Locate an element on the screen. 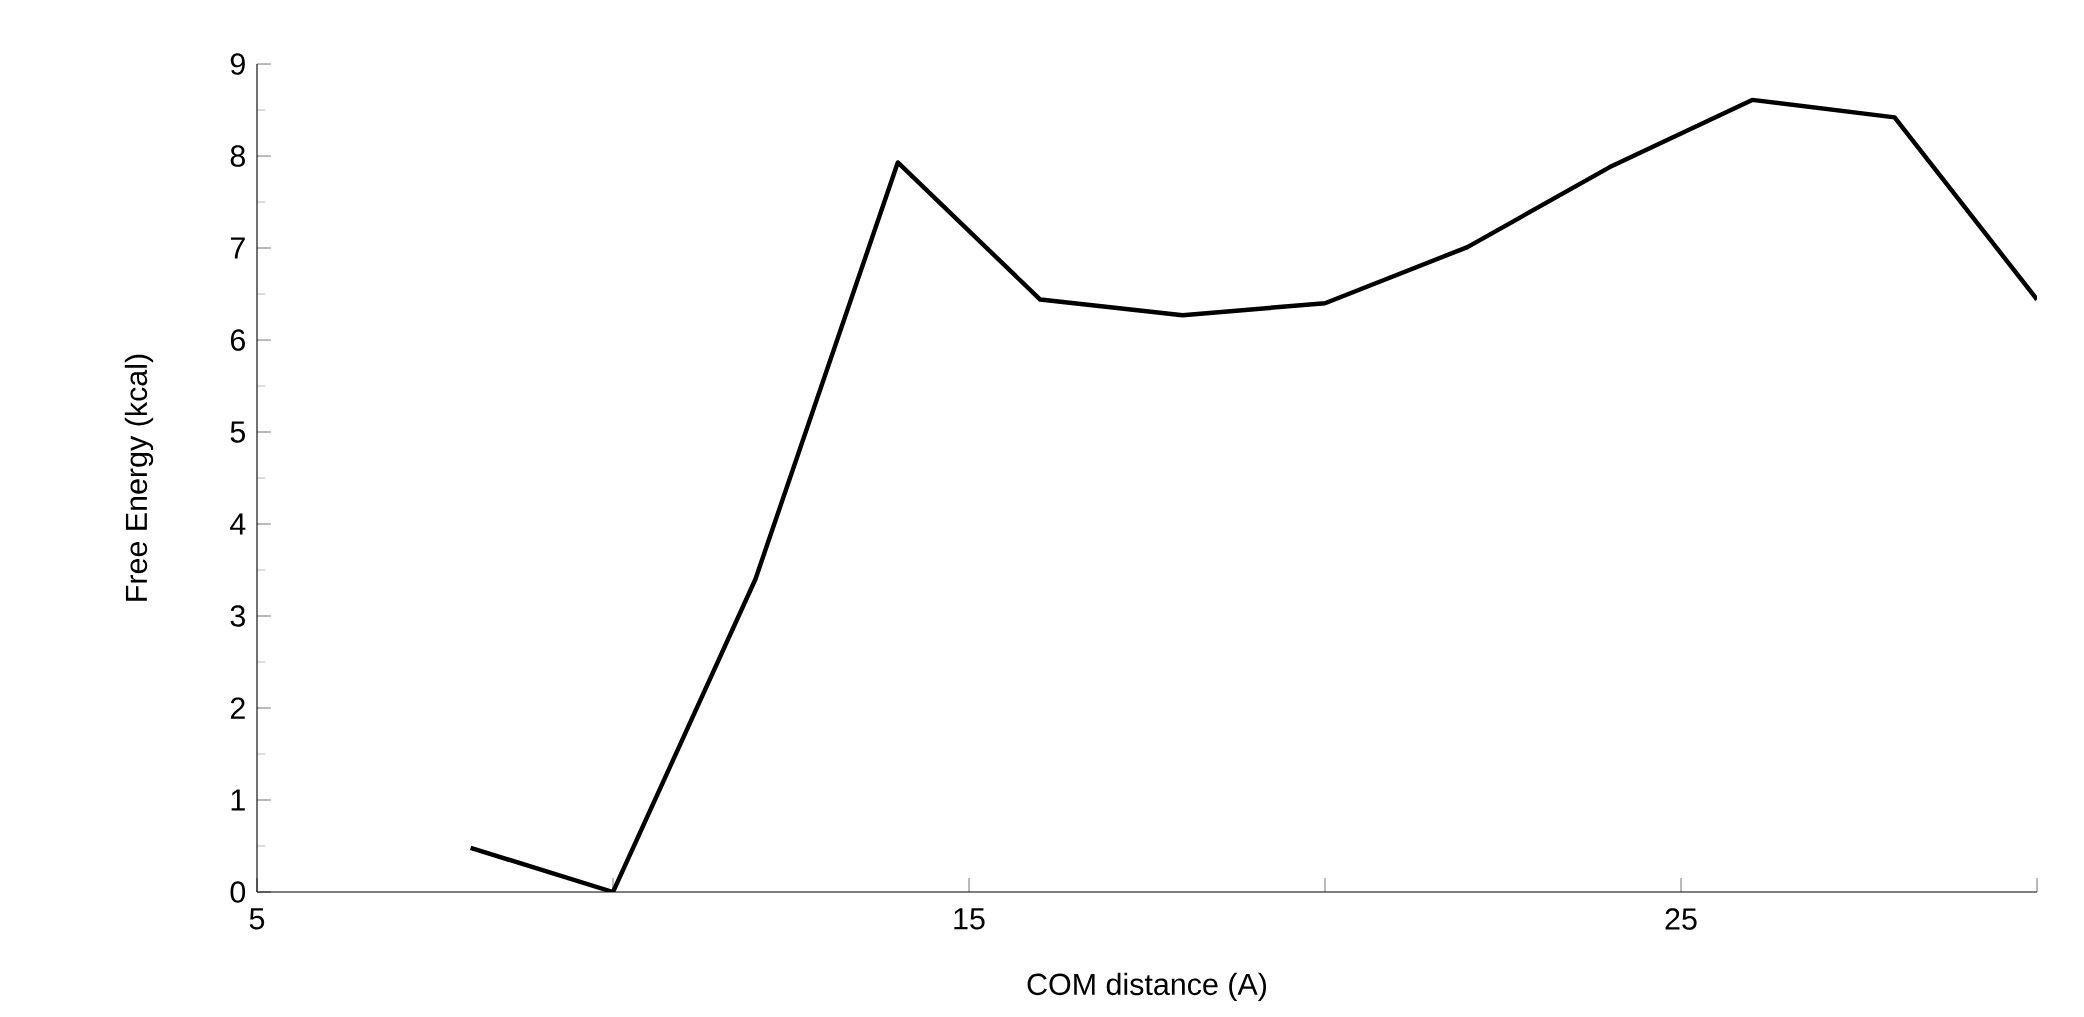 This screenshot has height=1017, width=2084. x-tick-label: 15 is located at coordinates (969, 919).